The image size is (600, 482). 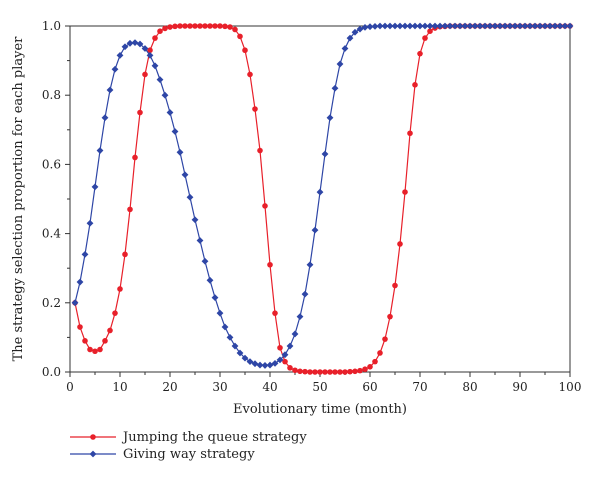 I want to click on x-tick-label: 80, so click(x=469, y=387).